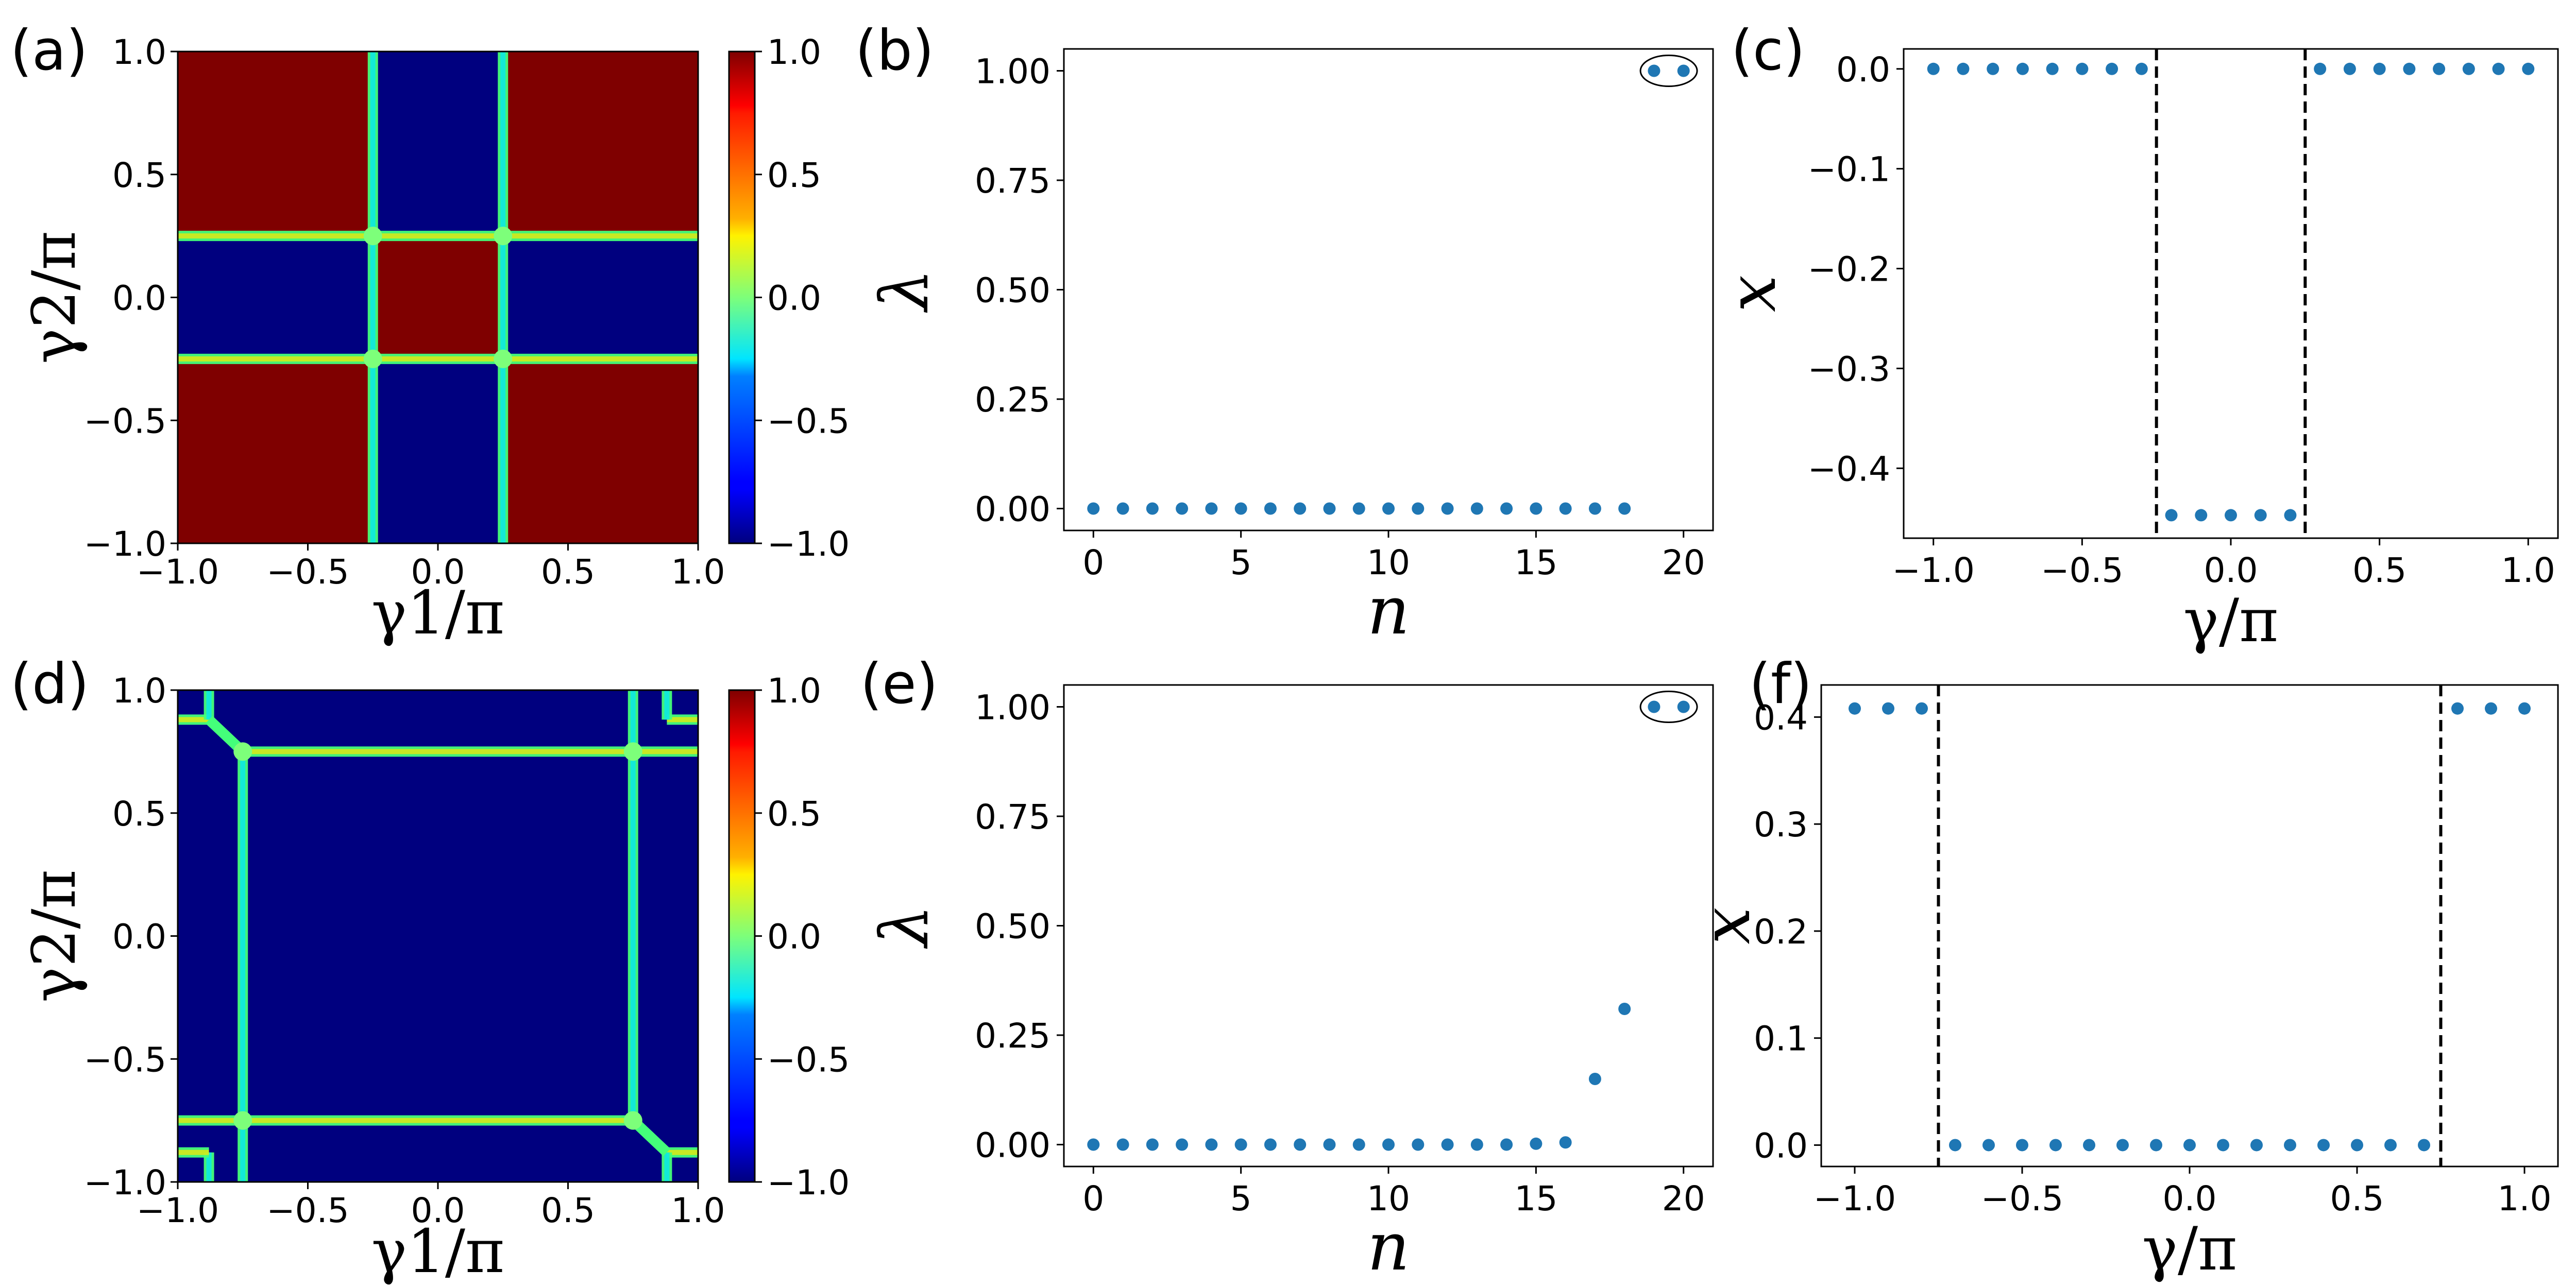  Describe the element at coordinates (1781, 717) in the screenshot. I see `y-tick-label: 0.4` at that location.